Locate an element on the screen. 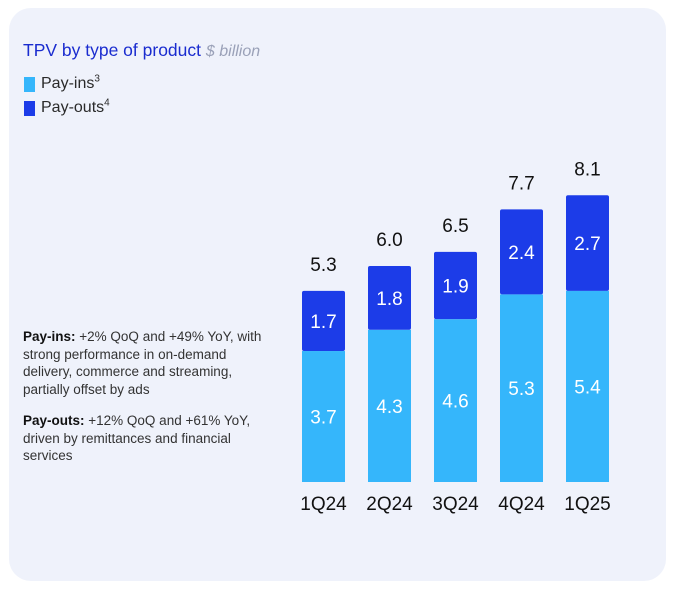  label-payins-2q24: 4.3 is located at coordinates (389, 407).